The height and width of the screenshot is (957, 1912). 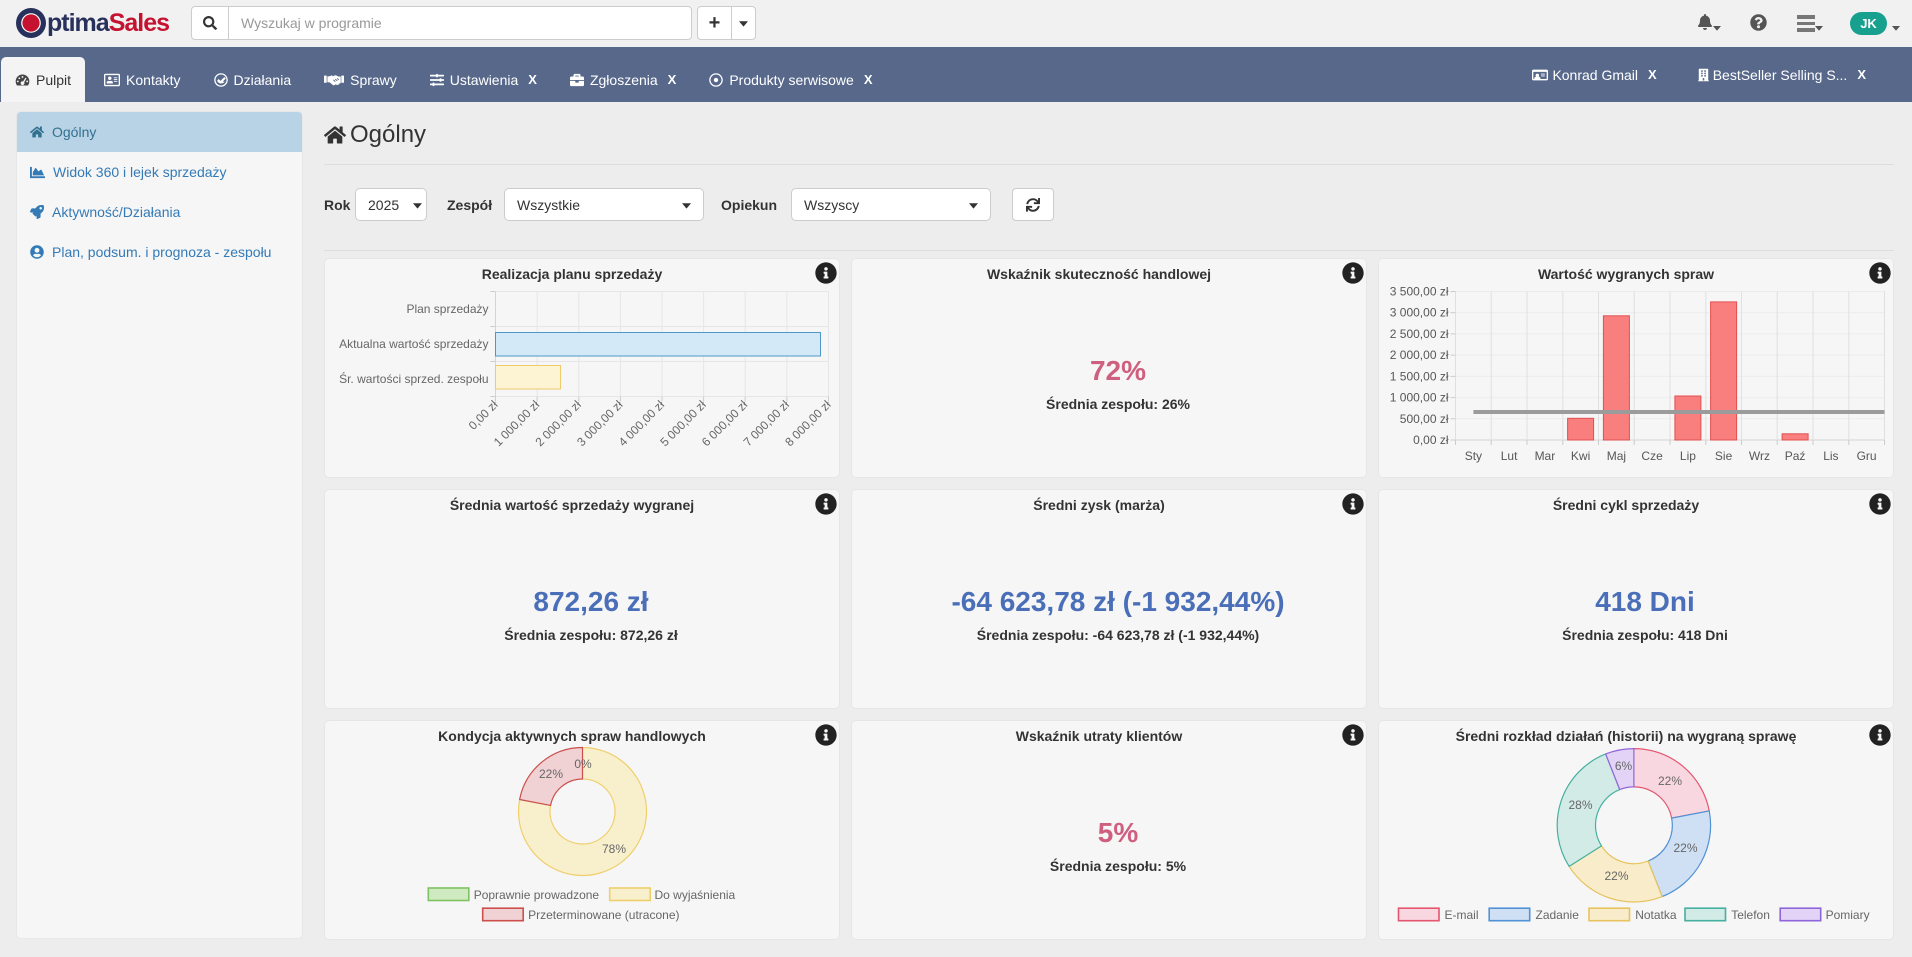 What do you see at coordinates (583, 764) in the screenshot?
I see `svg-text: 0%` at bounding box center [583, 764].